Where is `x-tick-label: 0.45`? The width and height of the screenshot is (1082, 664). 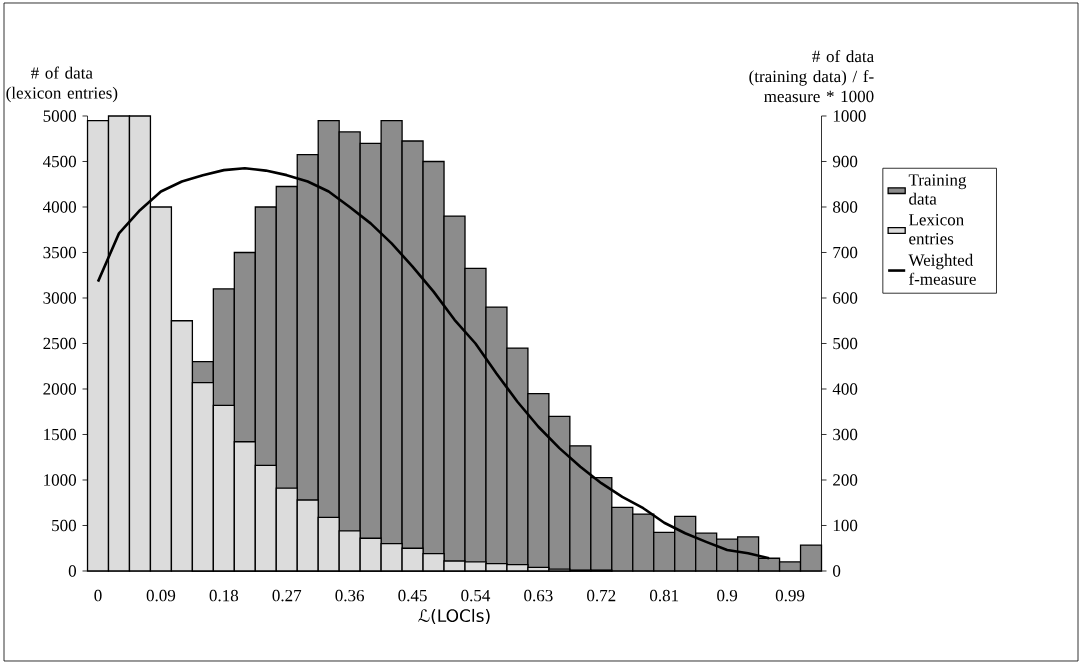 x-tick-label: 0.45 is located at coordinates (412, 595).